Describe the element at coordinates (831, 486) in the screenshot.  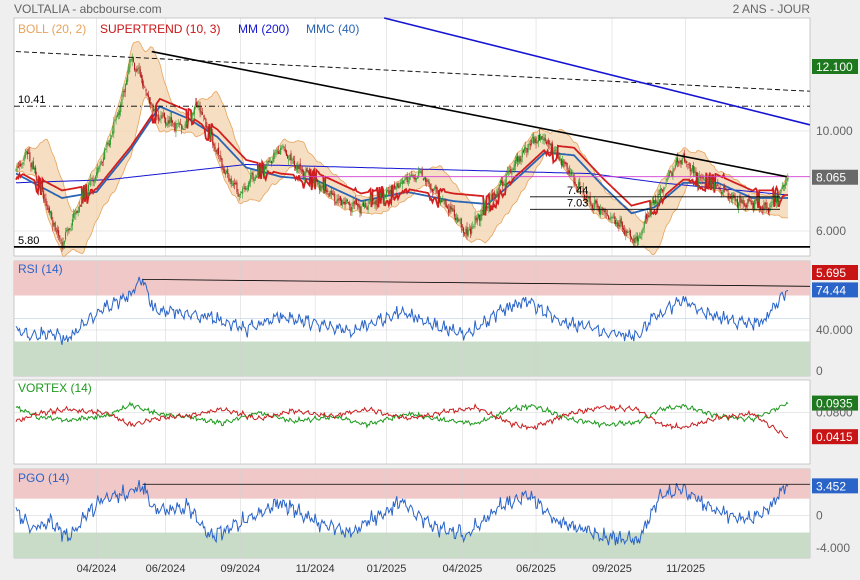
I see `pgo-last-value: 3.452` at that location.